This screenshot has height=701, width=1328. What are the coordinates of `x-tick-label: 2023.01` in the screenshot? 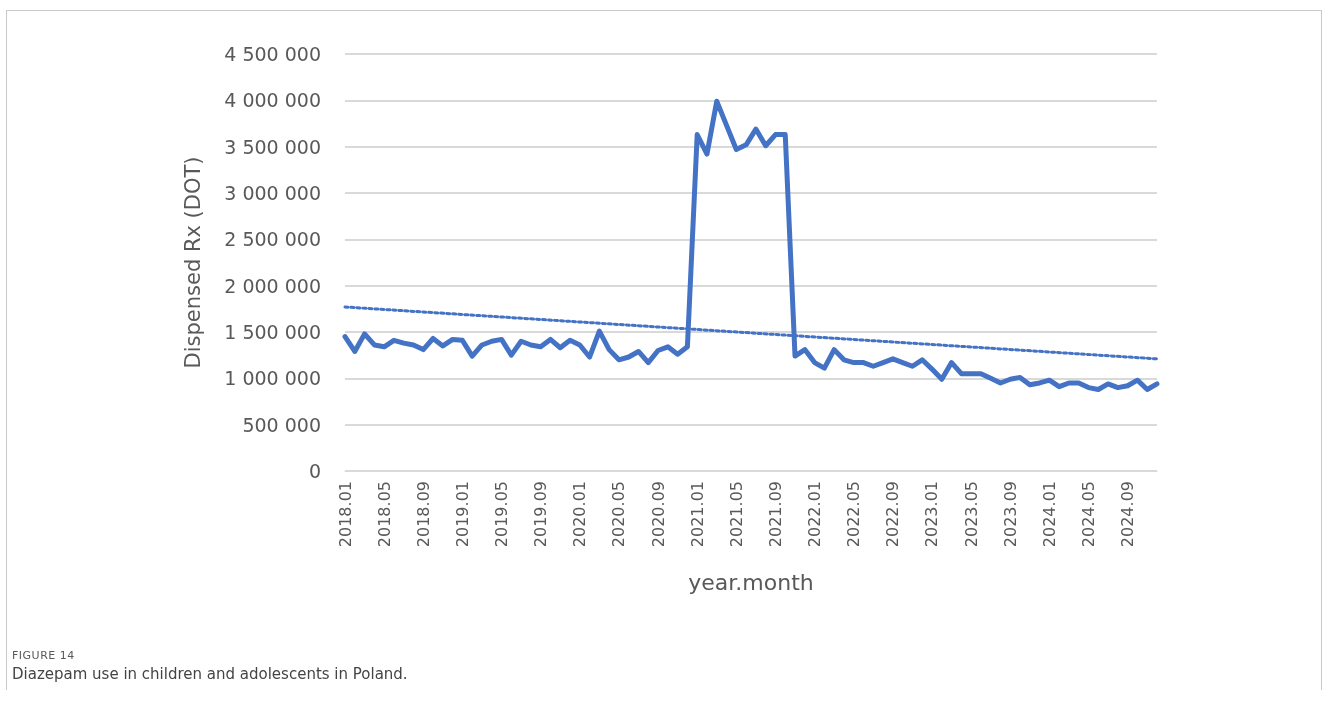 It's located at (932, 514).